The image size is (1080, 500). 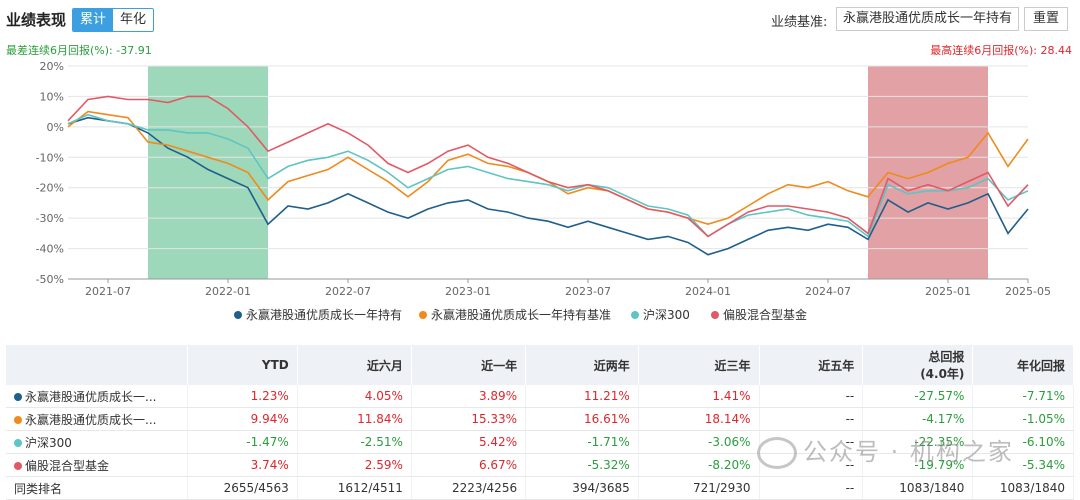 What do you see at coordinates (50, 279) in the screenshot?
I see `y-tick-label: -50%` at bounding box center [50, 279].